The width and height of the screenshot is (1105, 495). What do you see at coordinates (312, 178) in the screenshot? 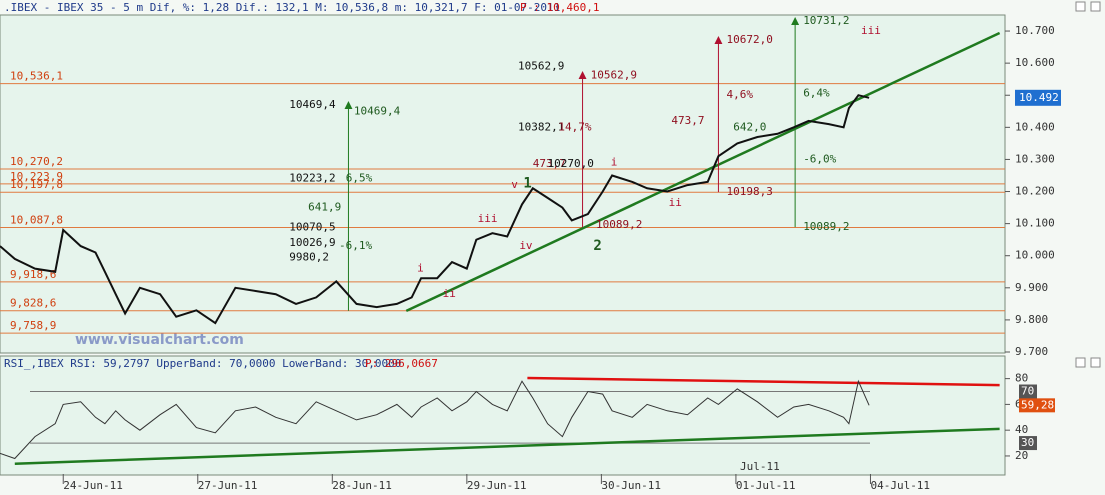
I see `annotation: 10223,2` at bounding box center [312, 178].